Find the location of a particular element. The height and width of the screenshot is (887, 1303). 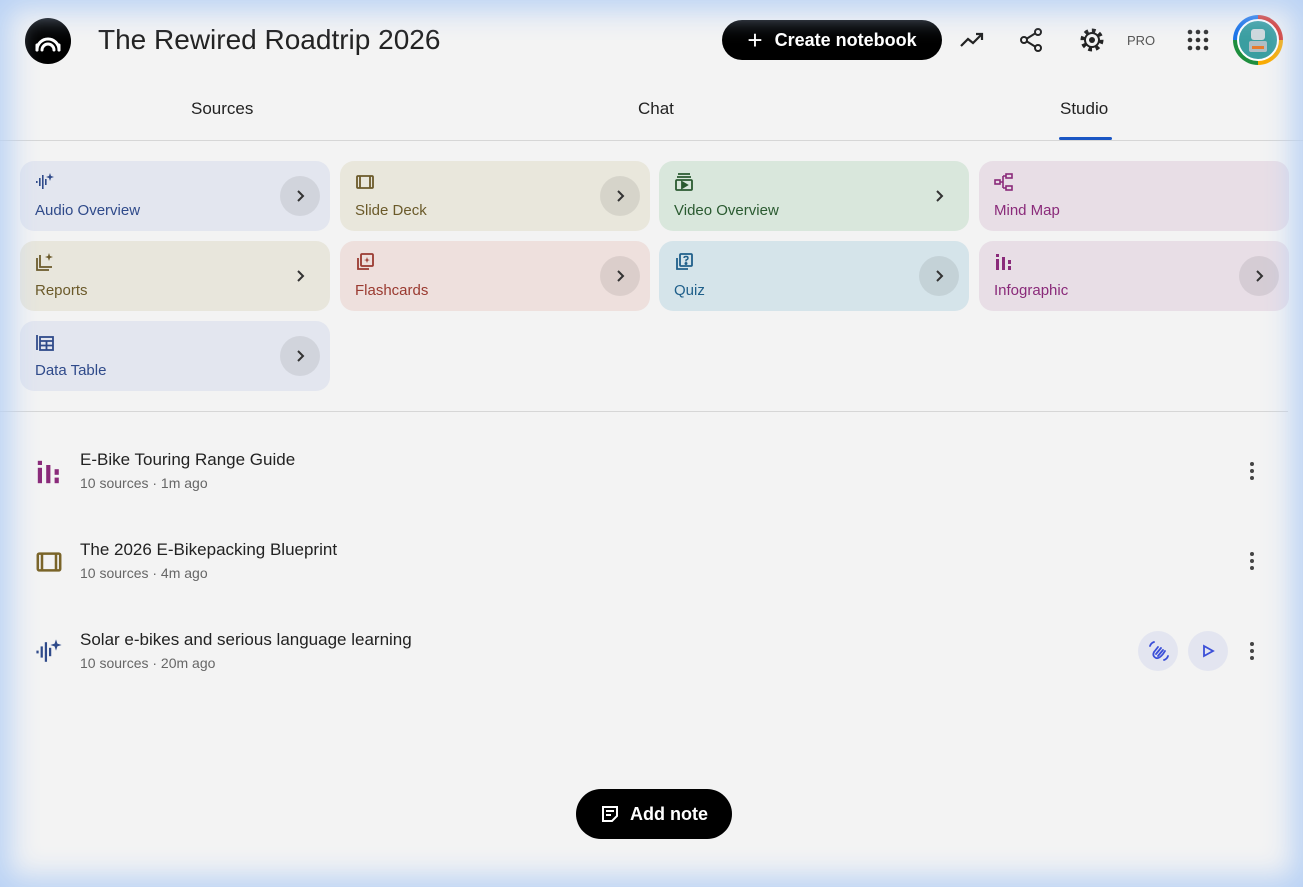

studio-tool-label: Quiz is located at coordinates (689, 290).